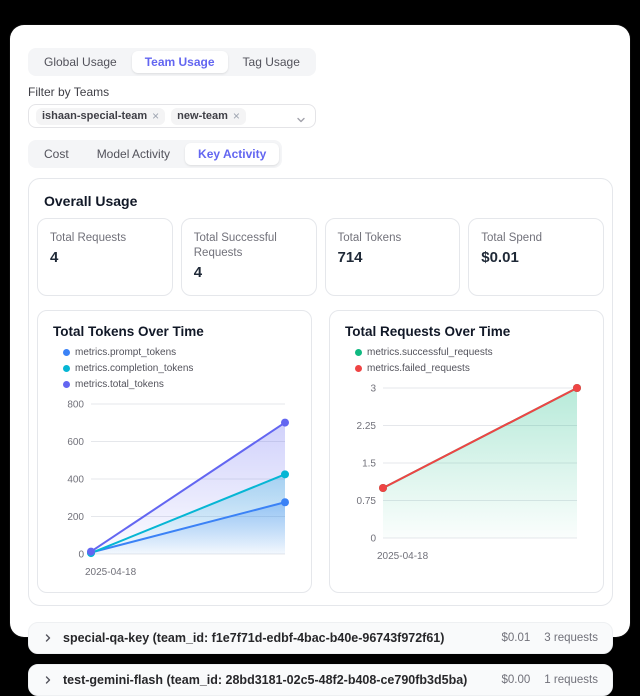 Image resolution: width=640 pixels, height=696 pixels. Describe the element at coordinates (571, 638) in the screenshot. I see `key-row-requests: 3 requests` at that location.